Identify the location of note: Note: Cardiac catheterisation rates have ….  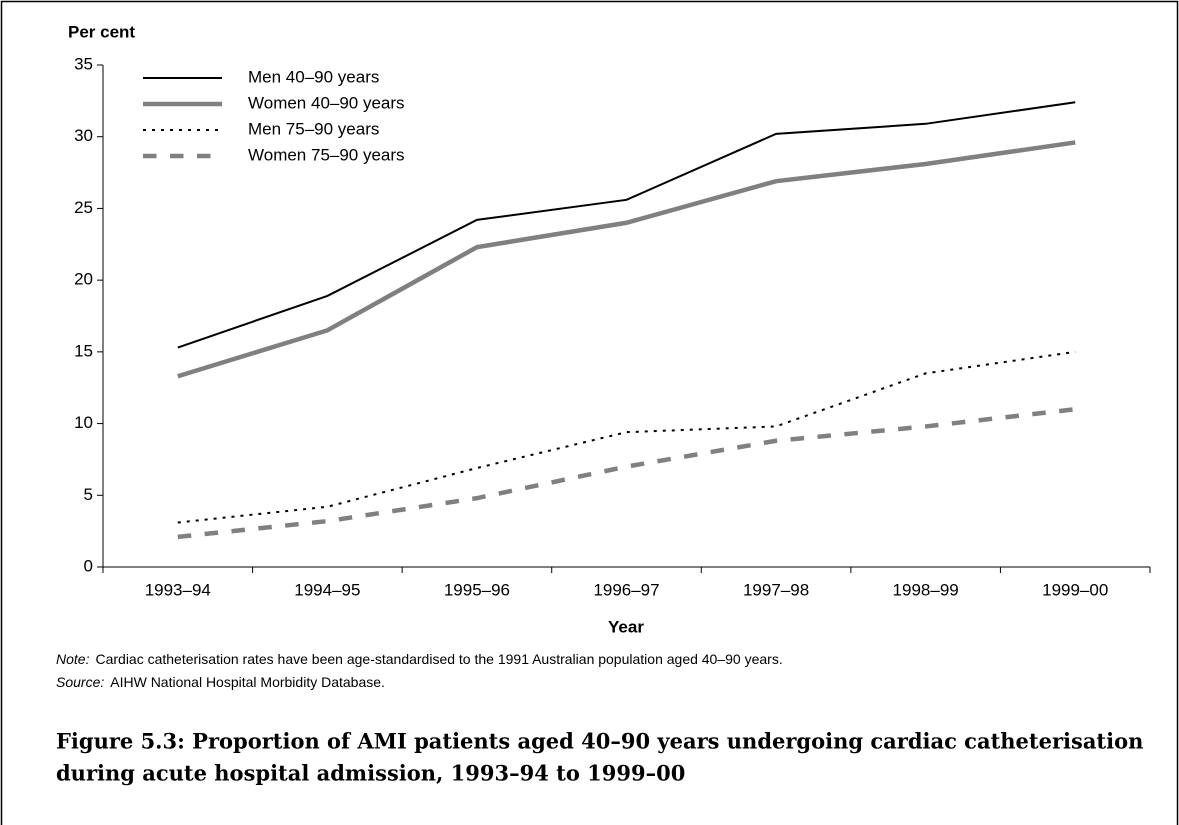
(419, 659).